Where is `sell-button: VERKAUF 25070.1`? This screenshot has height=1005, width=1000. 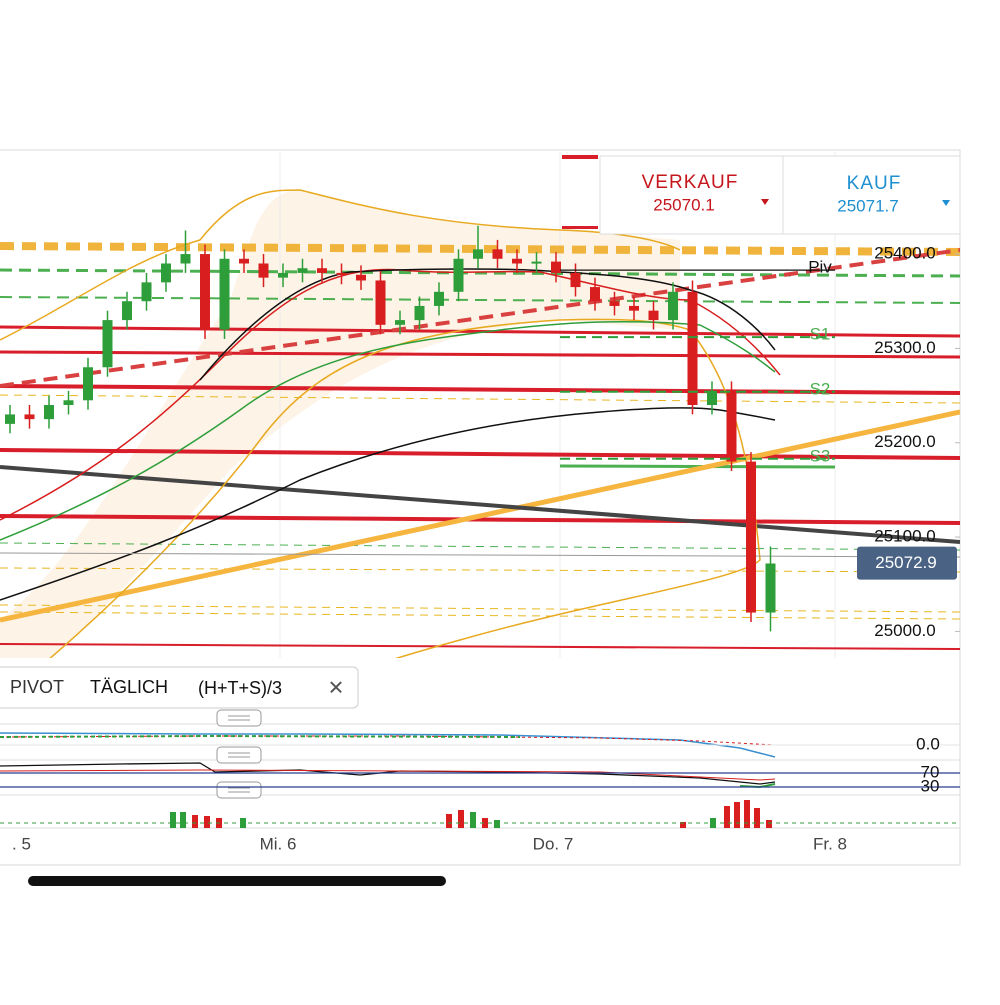
sell-button: VERKAUF 25070.1 is located at coordinates (691, 195).